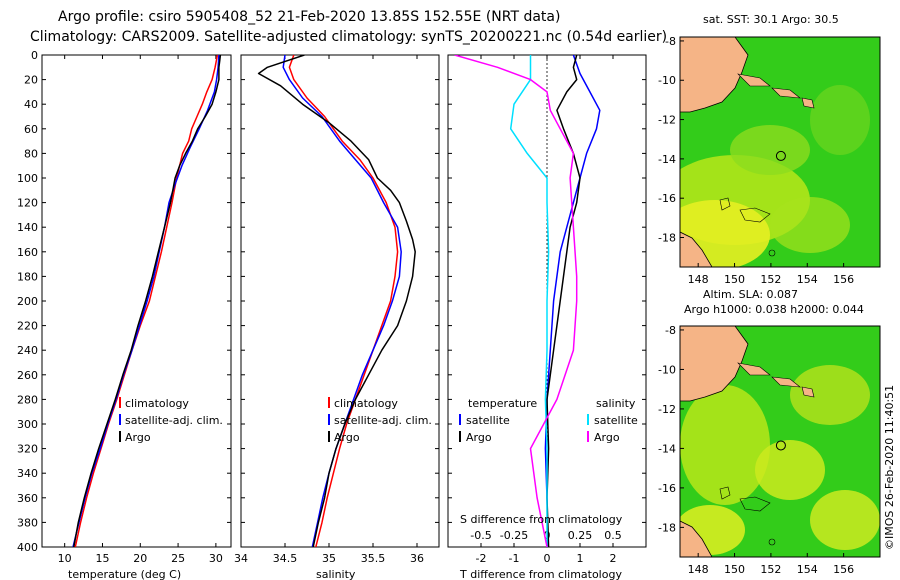  Describe the element at coordinates (27, 326) in the screenshot. I see `depth-tick-label: 220` at that location.